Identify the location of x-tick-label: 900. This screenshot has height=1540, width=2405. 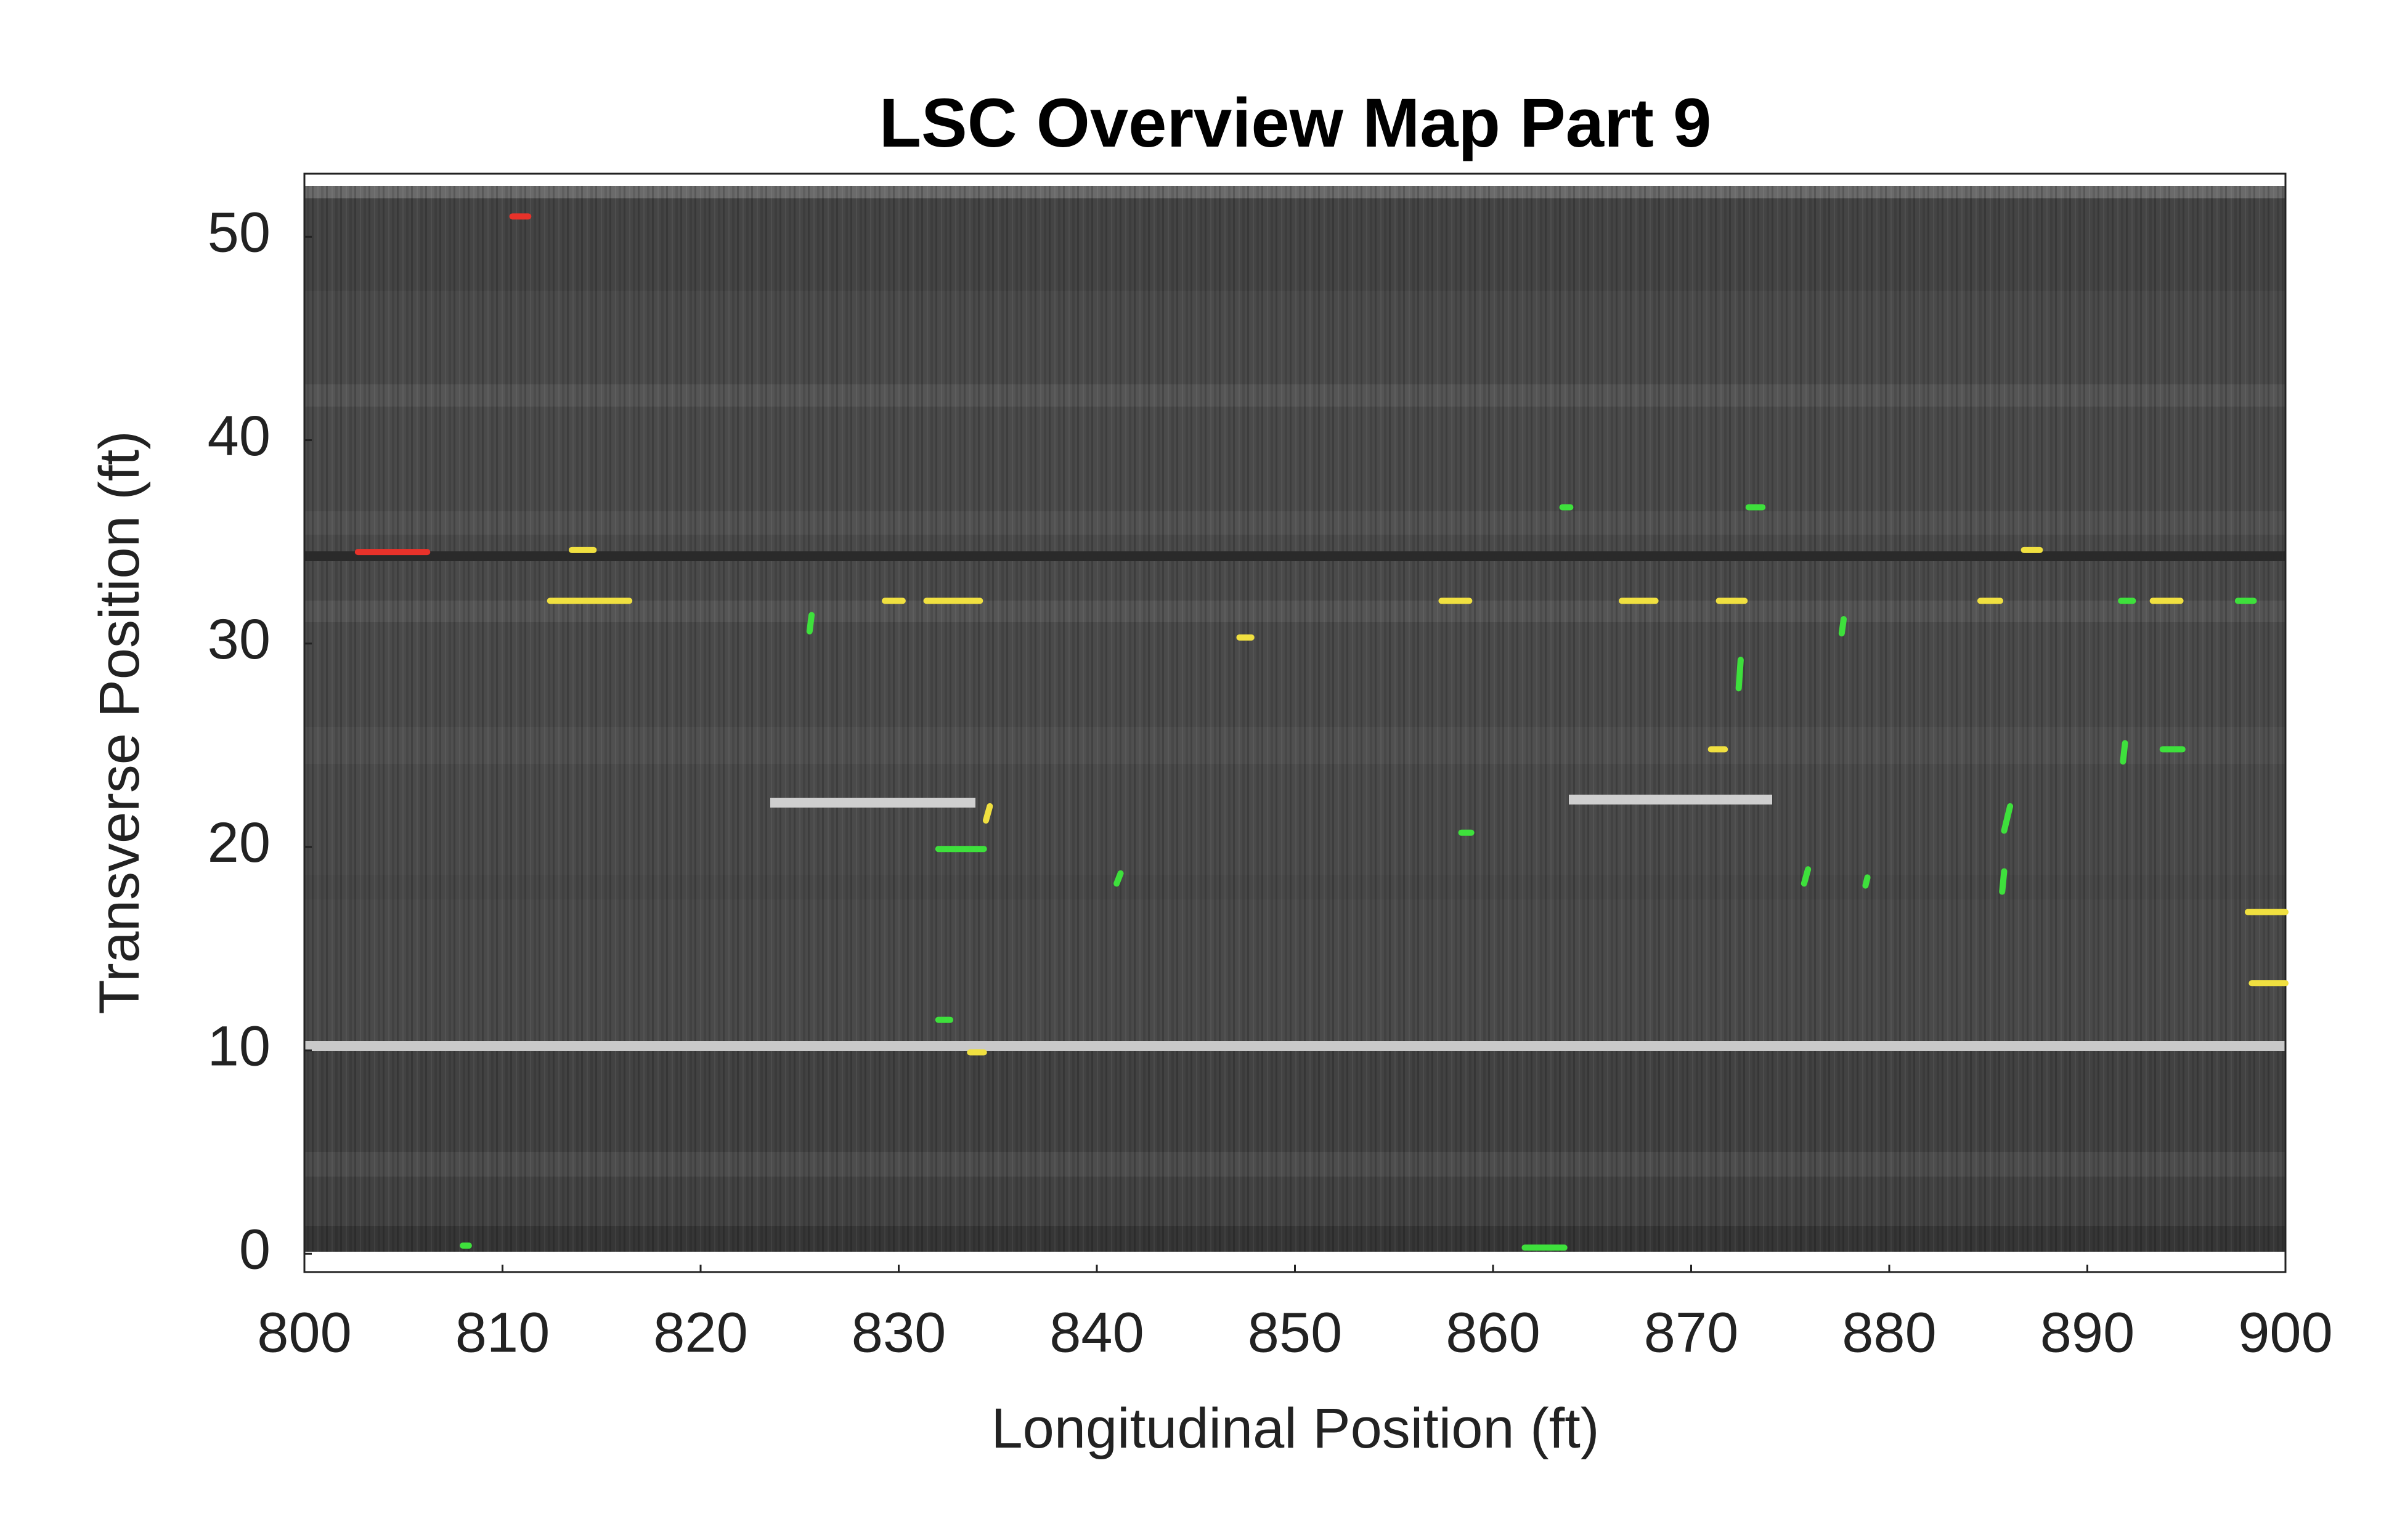
(2285, 1332).